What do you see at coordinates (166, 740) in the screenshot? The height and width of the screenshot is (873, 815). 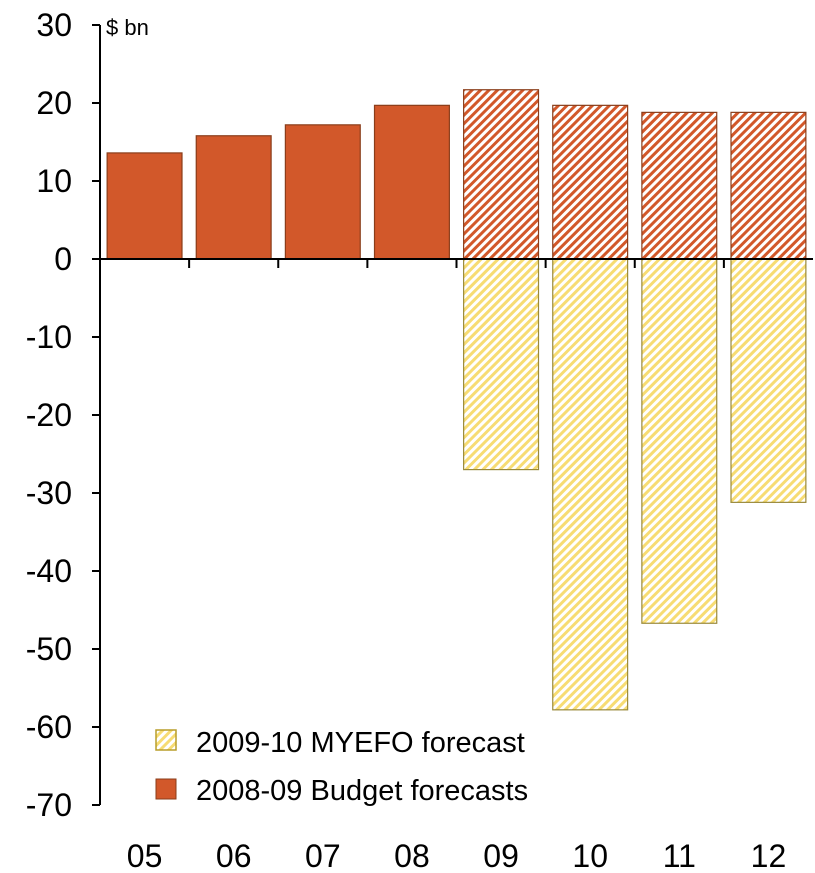 I see `legend-swatch-myefo` at bounding box center [166, 740].